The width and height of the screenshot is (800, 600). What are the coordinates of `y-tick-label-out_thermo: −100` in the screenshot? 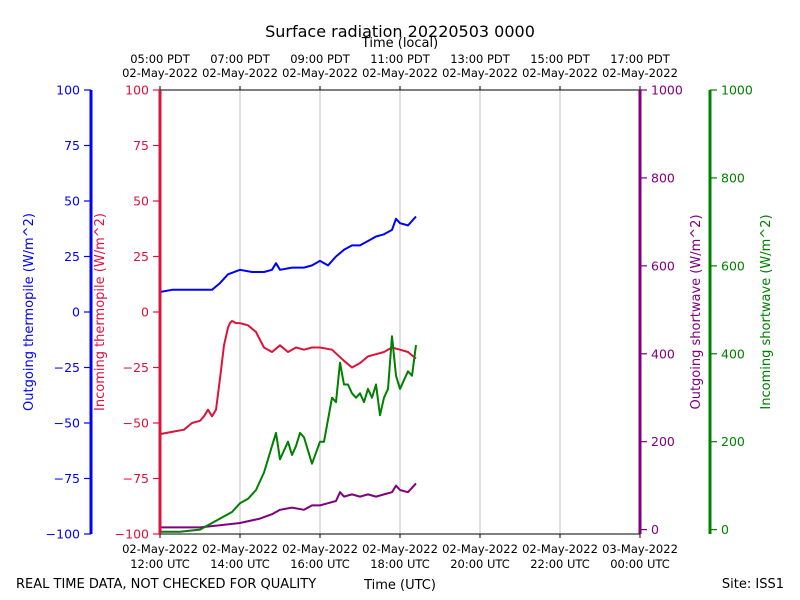 It's located at (63, 534).